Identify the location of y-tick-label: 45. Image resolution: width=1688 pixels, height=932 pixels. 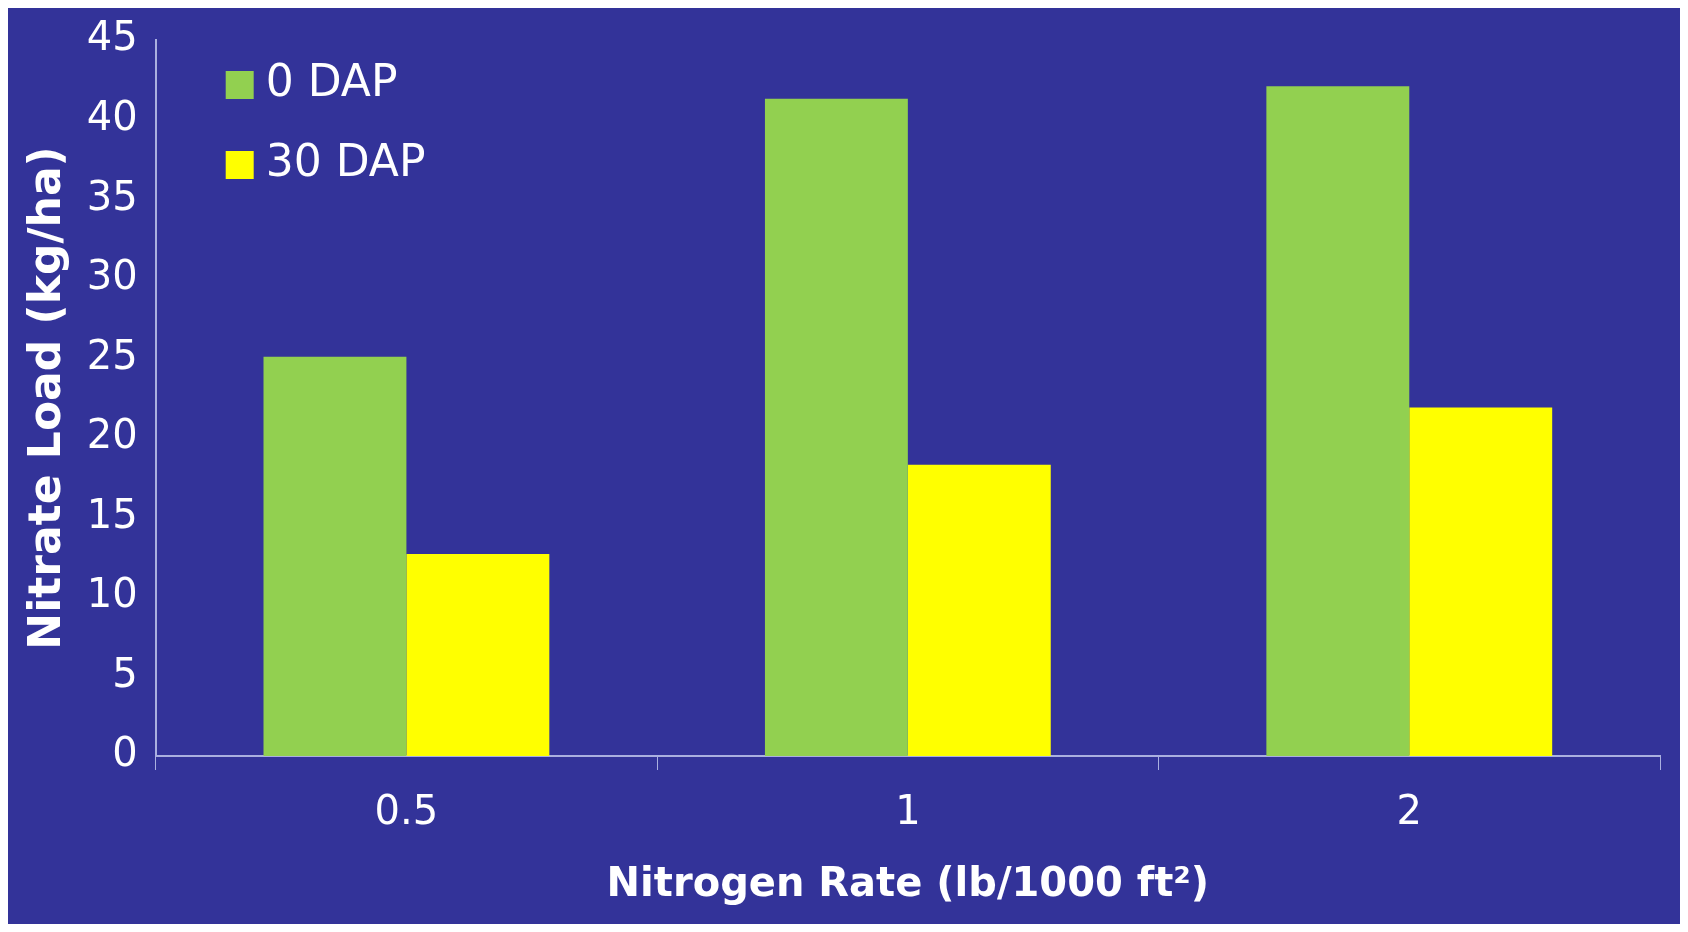
(112, 36).